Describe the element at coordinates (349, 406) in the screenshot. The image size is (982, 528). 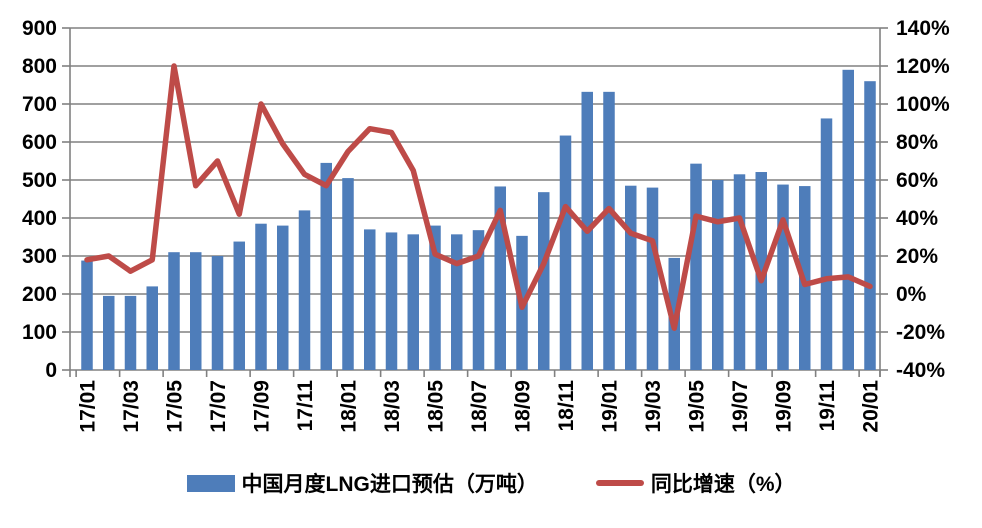
I see `x-axis-tick-label: 18/01` at that location.